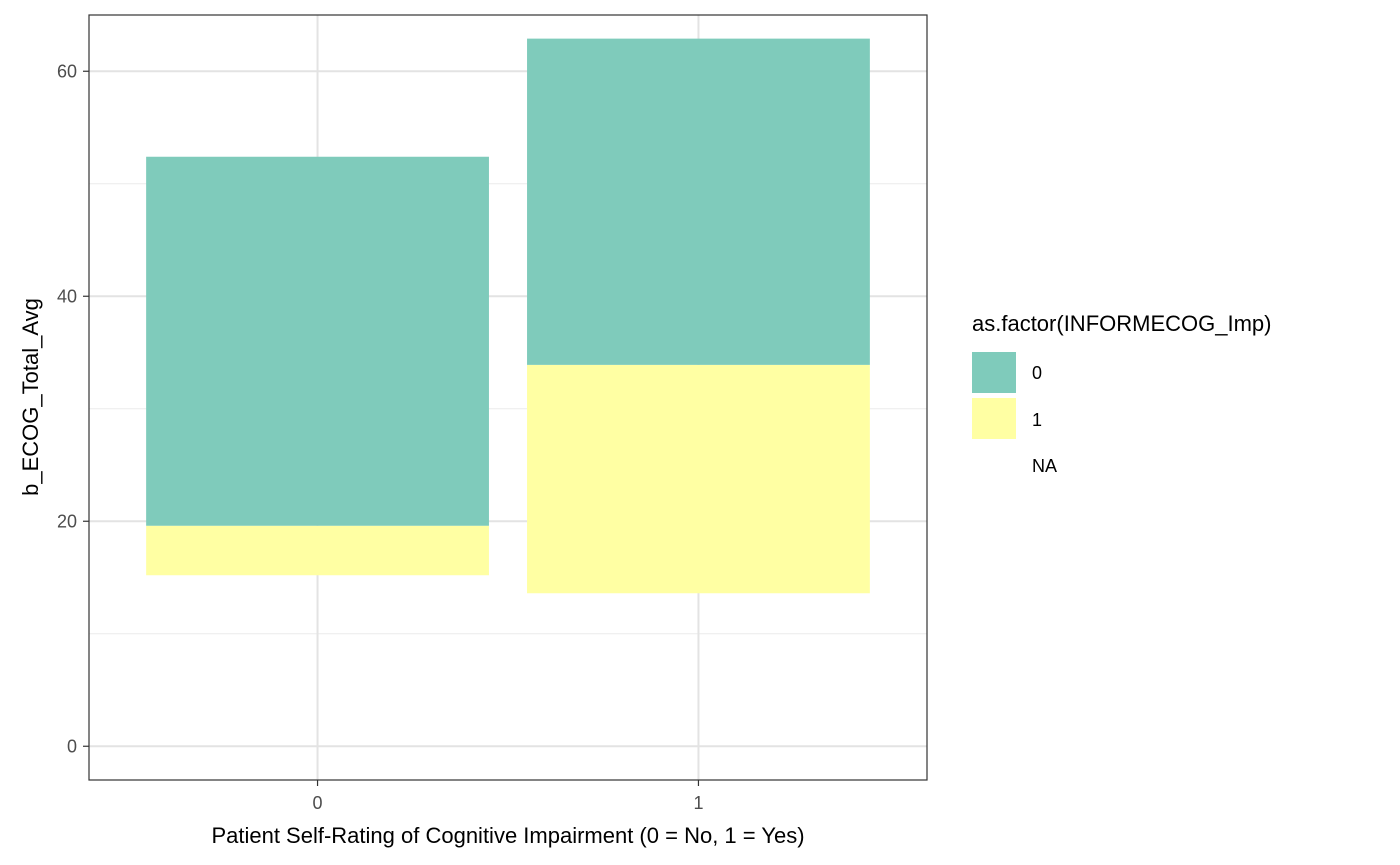  Describe the element at coordinates (698, 803) in the screenshot. I see `x-tick-label-1: 1` at that location.